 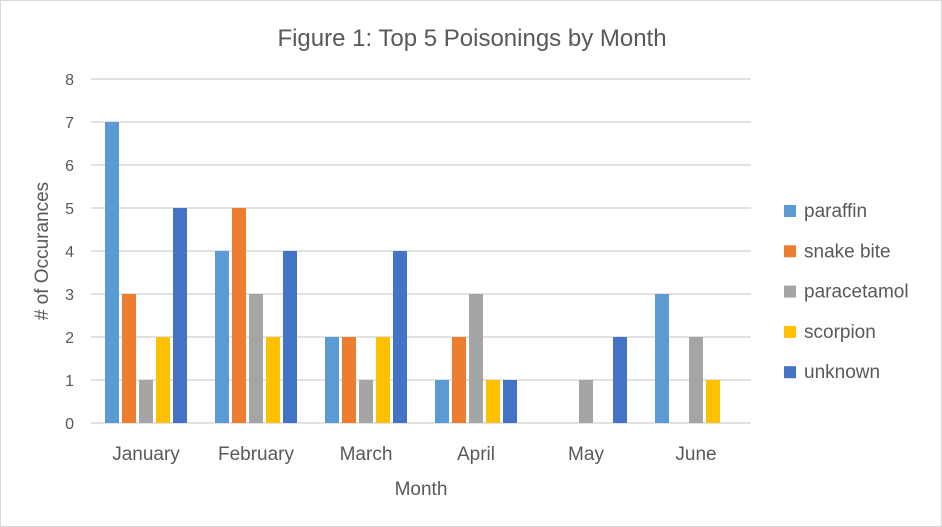 I want to click on bar-paracetamol-march, so click(x=366, y=401).